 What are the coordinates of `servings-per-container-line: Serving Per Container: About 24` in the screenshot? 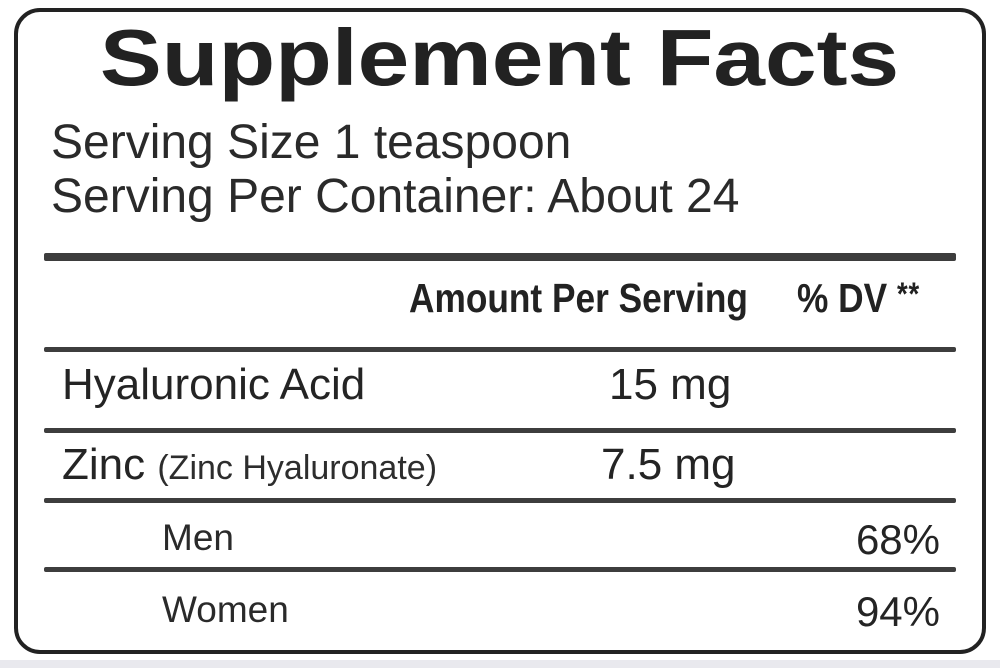 It's located at (395, 196).